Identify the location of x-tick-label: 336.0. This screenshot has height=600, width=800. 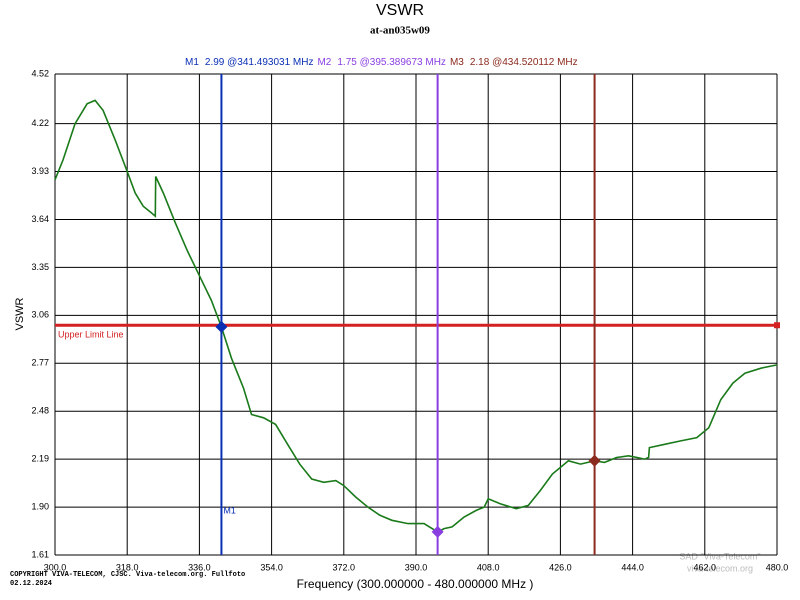
(199, 567).